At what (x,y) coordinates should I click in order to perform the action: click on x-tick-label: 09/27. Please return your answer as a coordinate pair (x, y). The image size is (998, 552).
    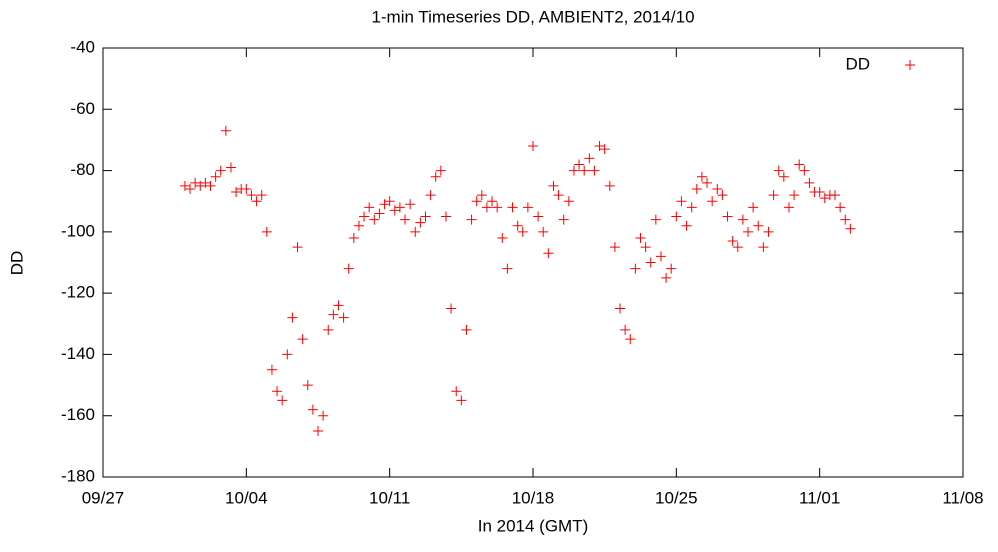
    Looking at the image, I should click on (103, 497).